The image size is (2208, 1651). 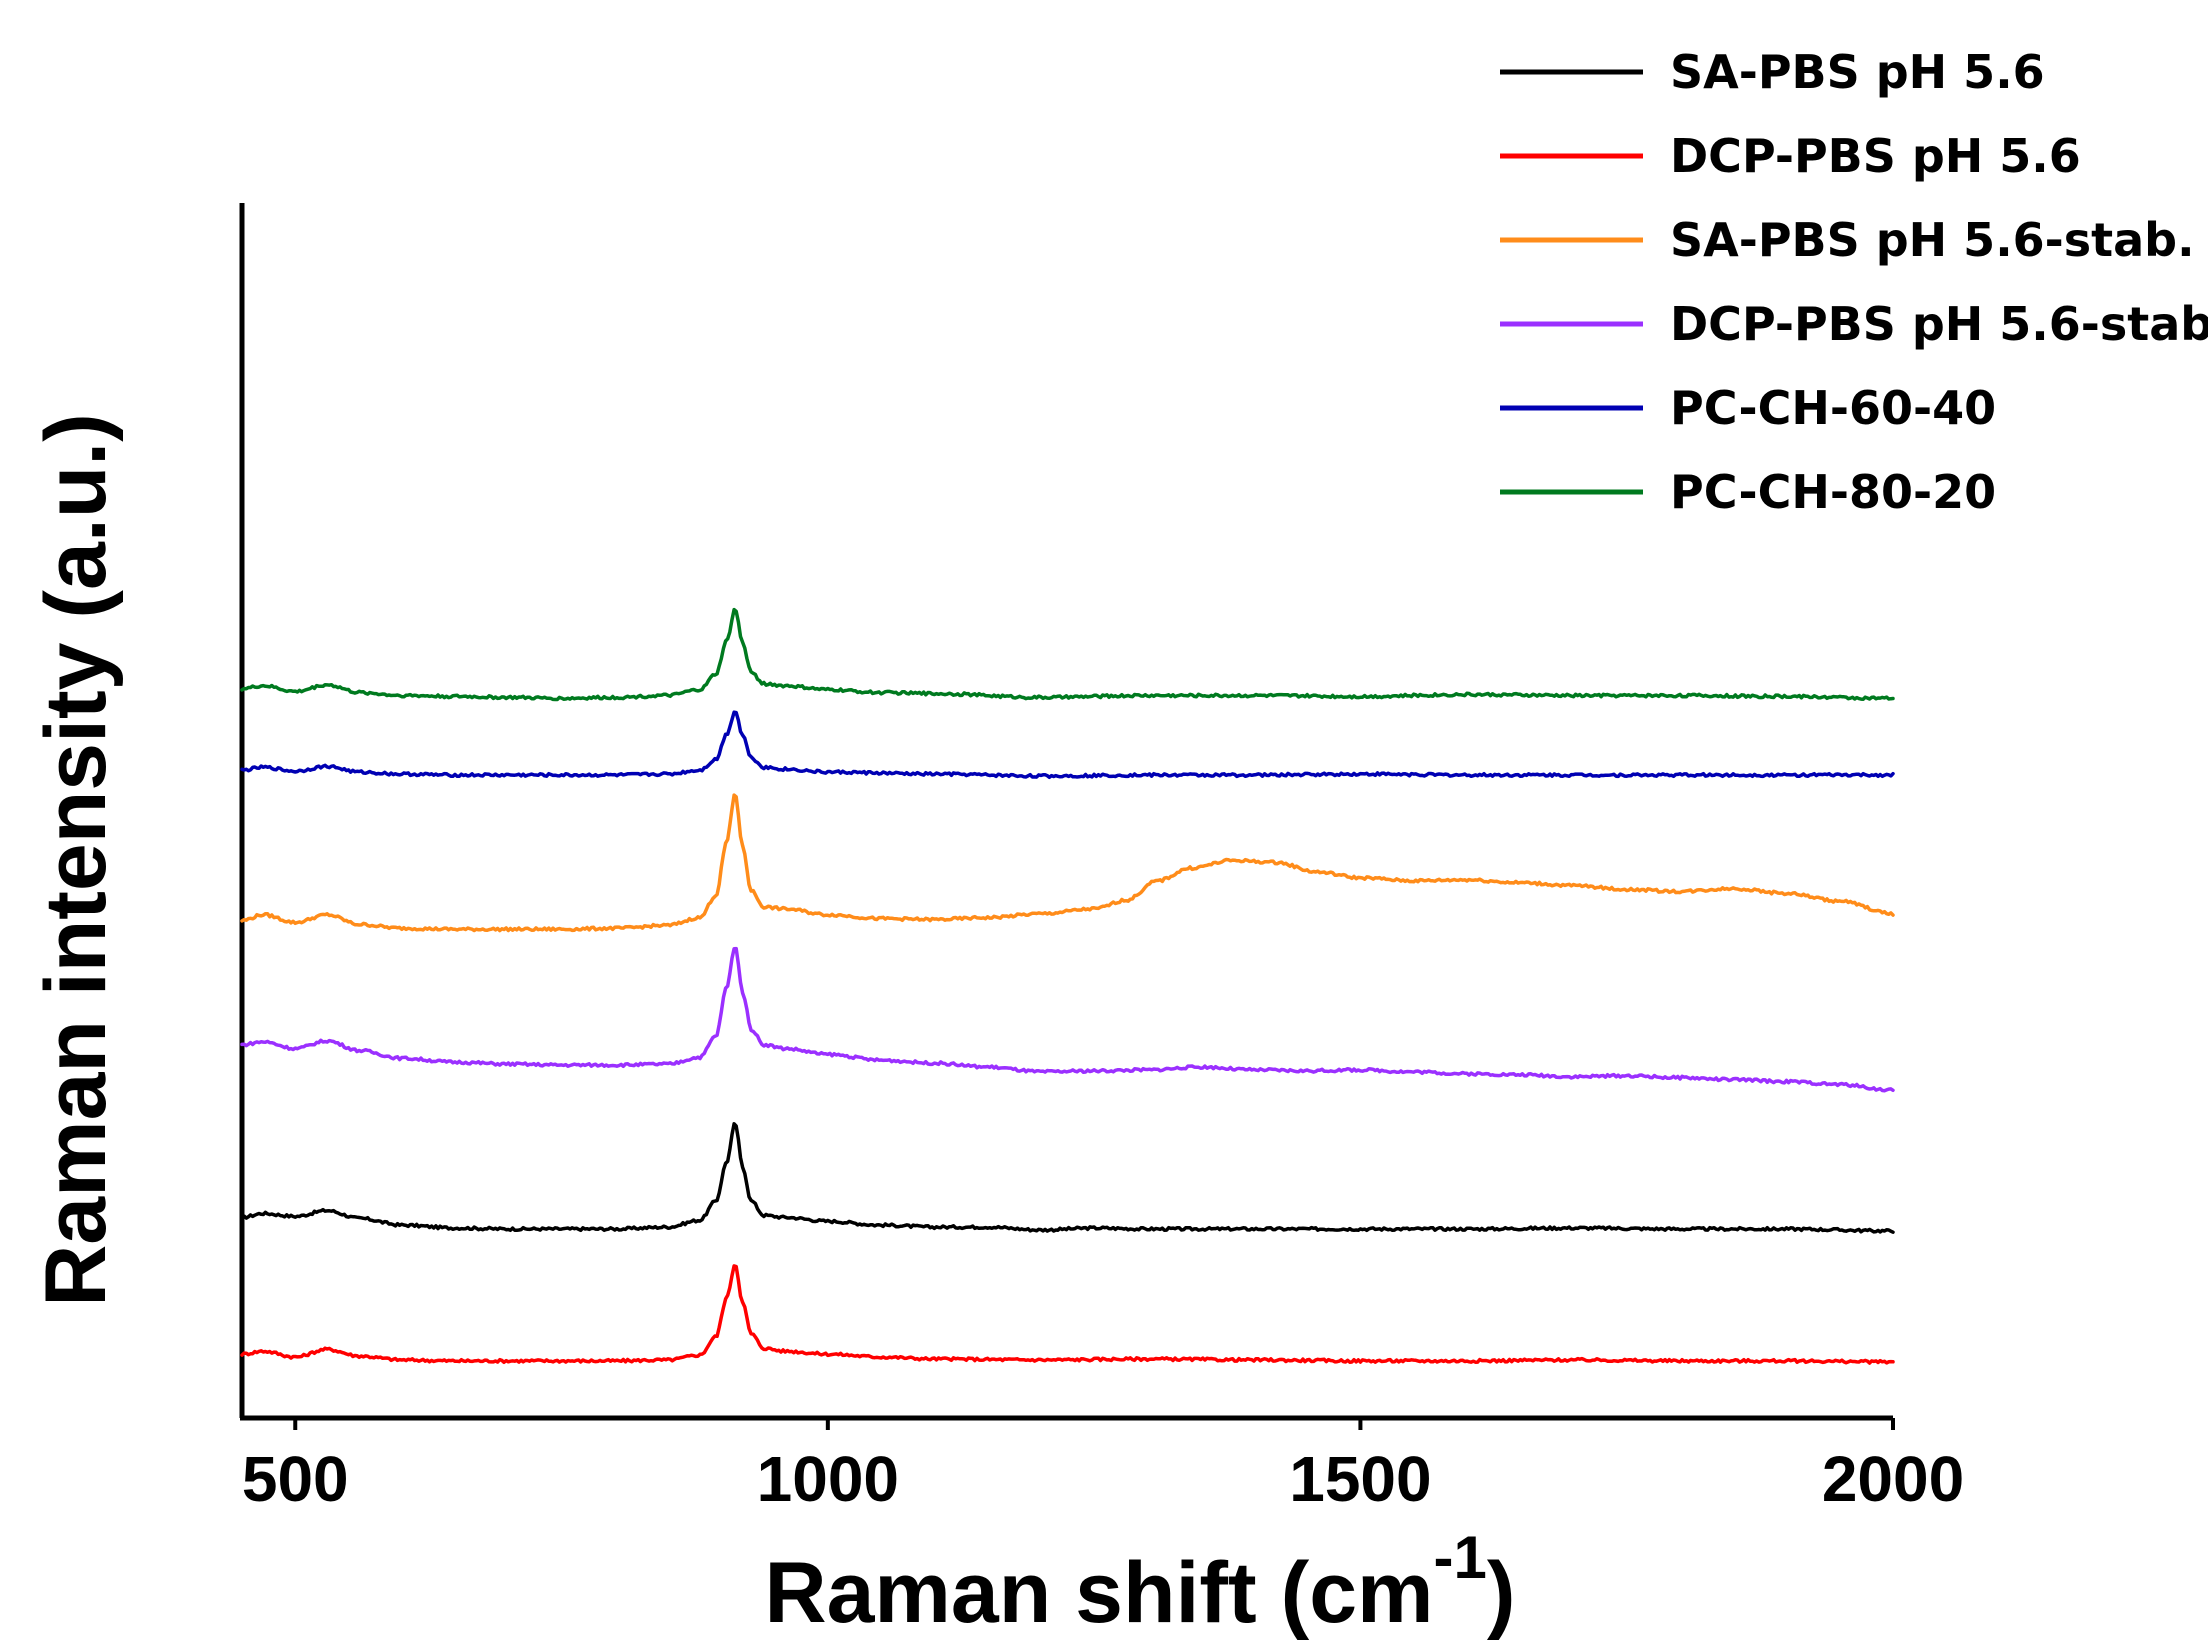 What do you see at coordinates (1833, 492) in the screenshot?
I see `legend-label-6: PC-CH-80-20` at bounding box center [1833, 492].